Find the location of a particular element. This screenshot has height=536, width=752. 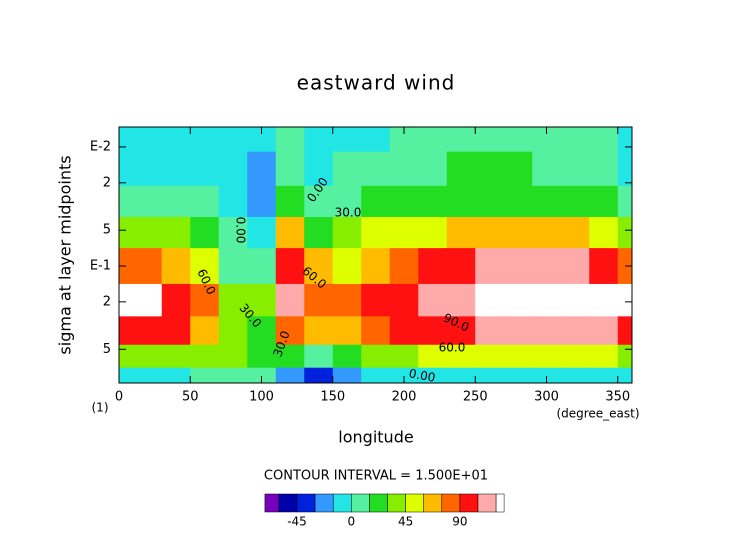

x-tick-label: 100 is located at coordinates (261, 397).